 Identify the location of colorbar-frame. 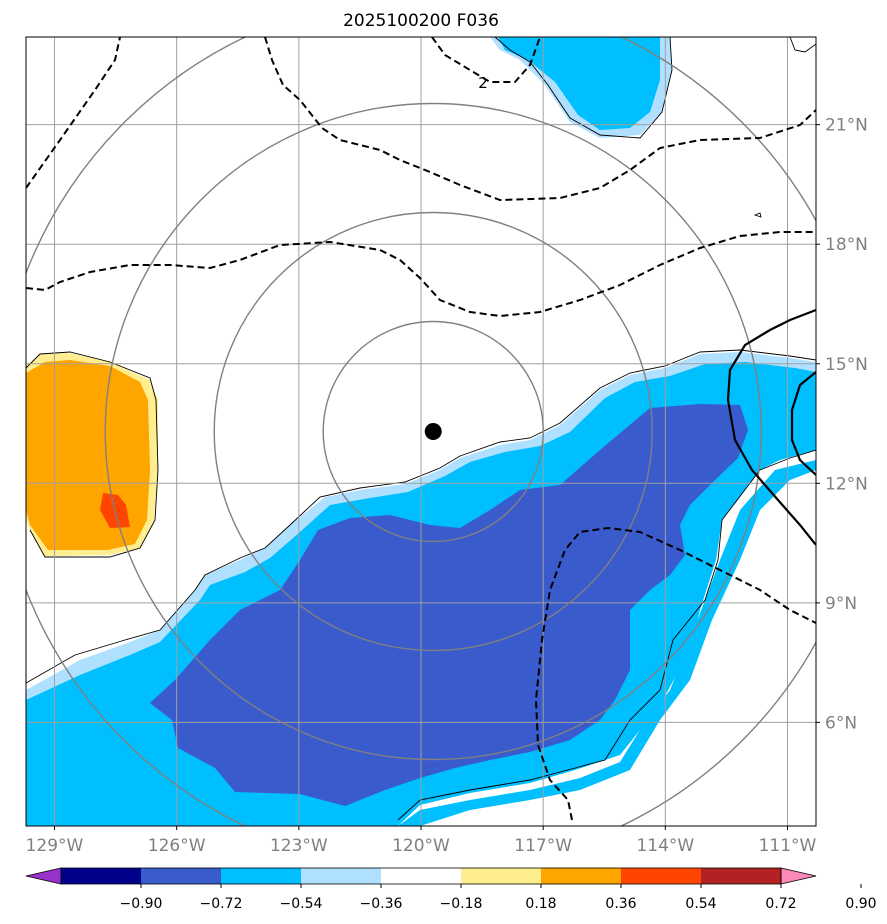
(421, 876).